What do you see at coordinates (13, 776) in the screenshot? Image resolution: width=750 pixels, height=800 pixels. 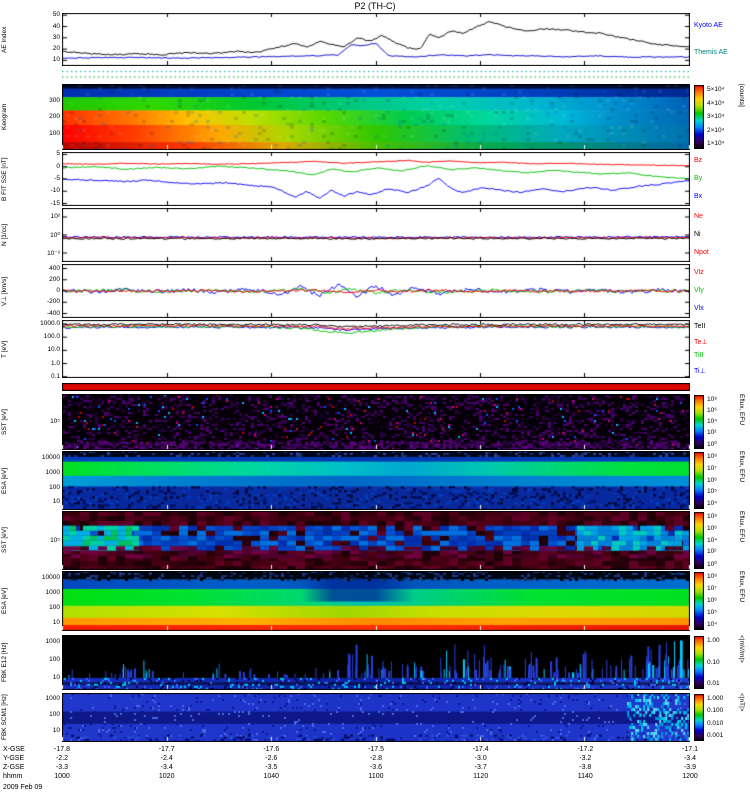 I see `axis-row-label-hhmm: hhmm` at bounding box center [13, 776].